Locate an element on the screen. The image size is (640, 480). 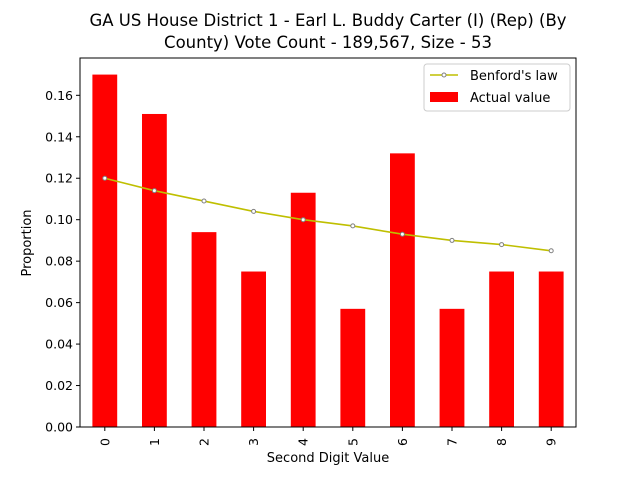
x-tick-label: 4 is located at coordinates (303, 442).